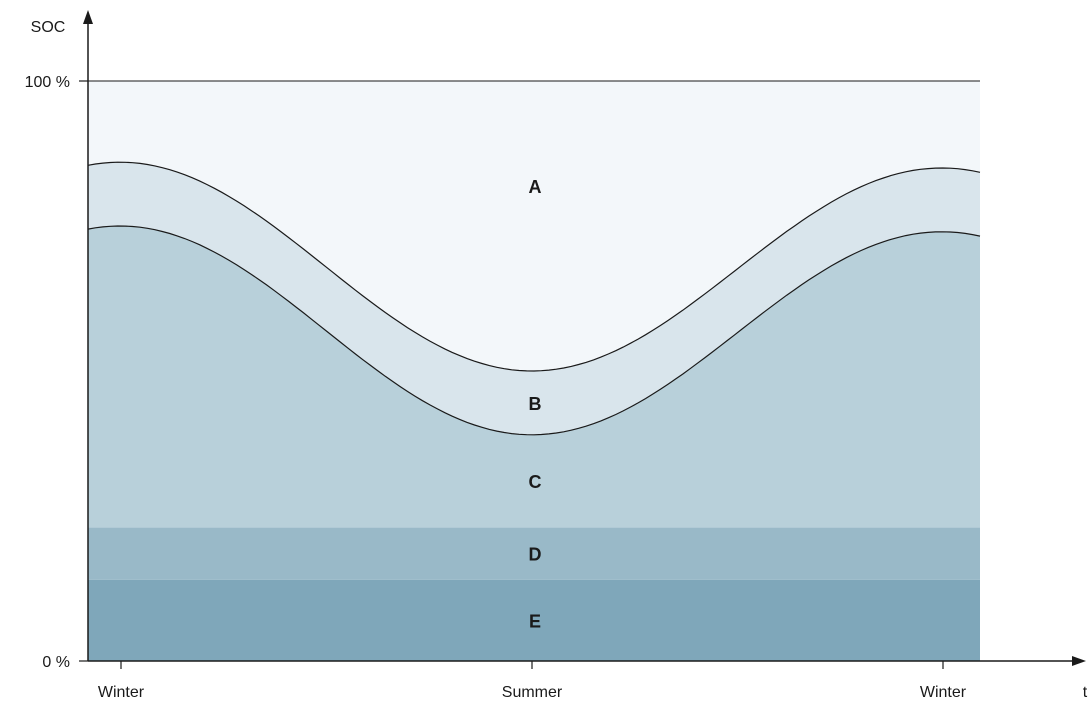 The height and width of the screenshot is (701, 1088). I want to click on region-label-a: A, so click(535, 187).